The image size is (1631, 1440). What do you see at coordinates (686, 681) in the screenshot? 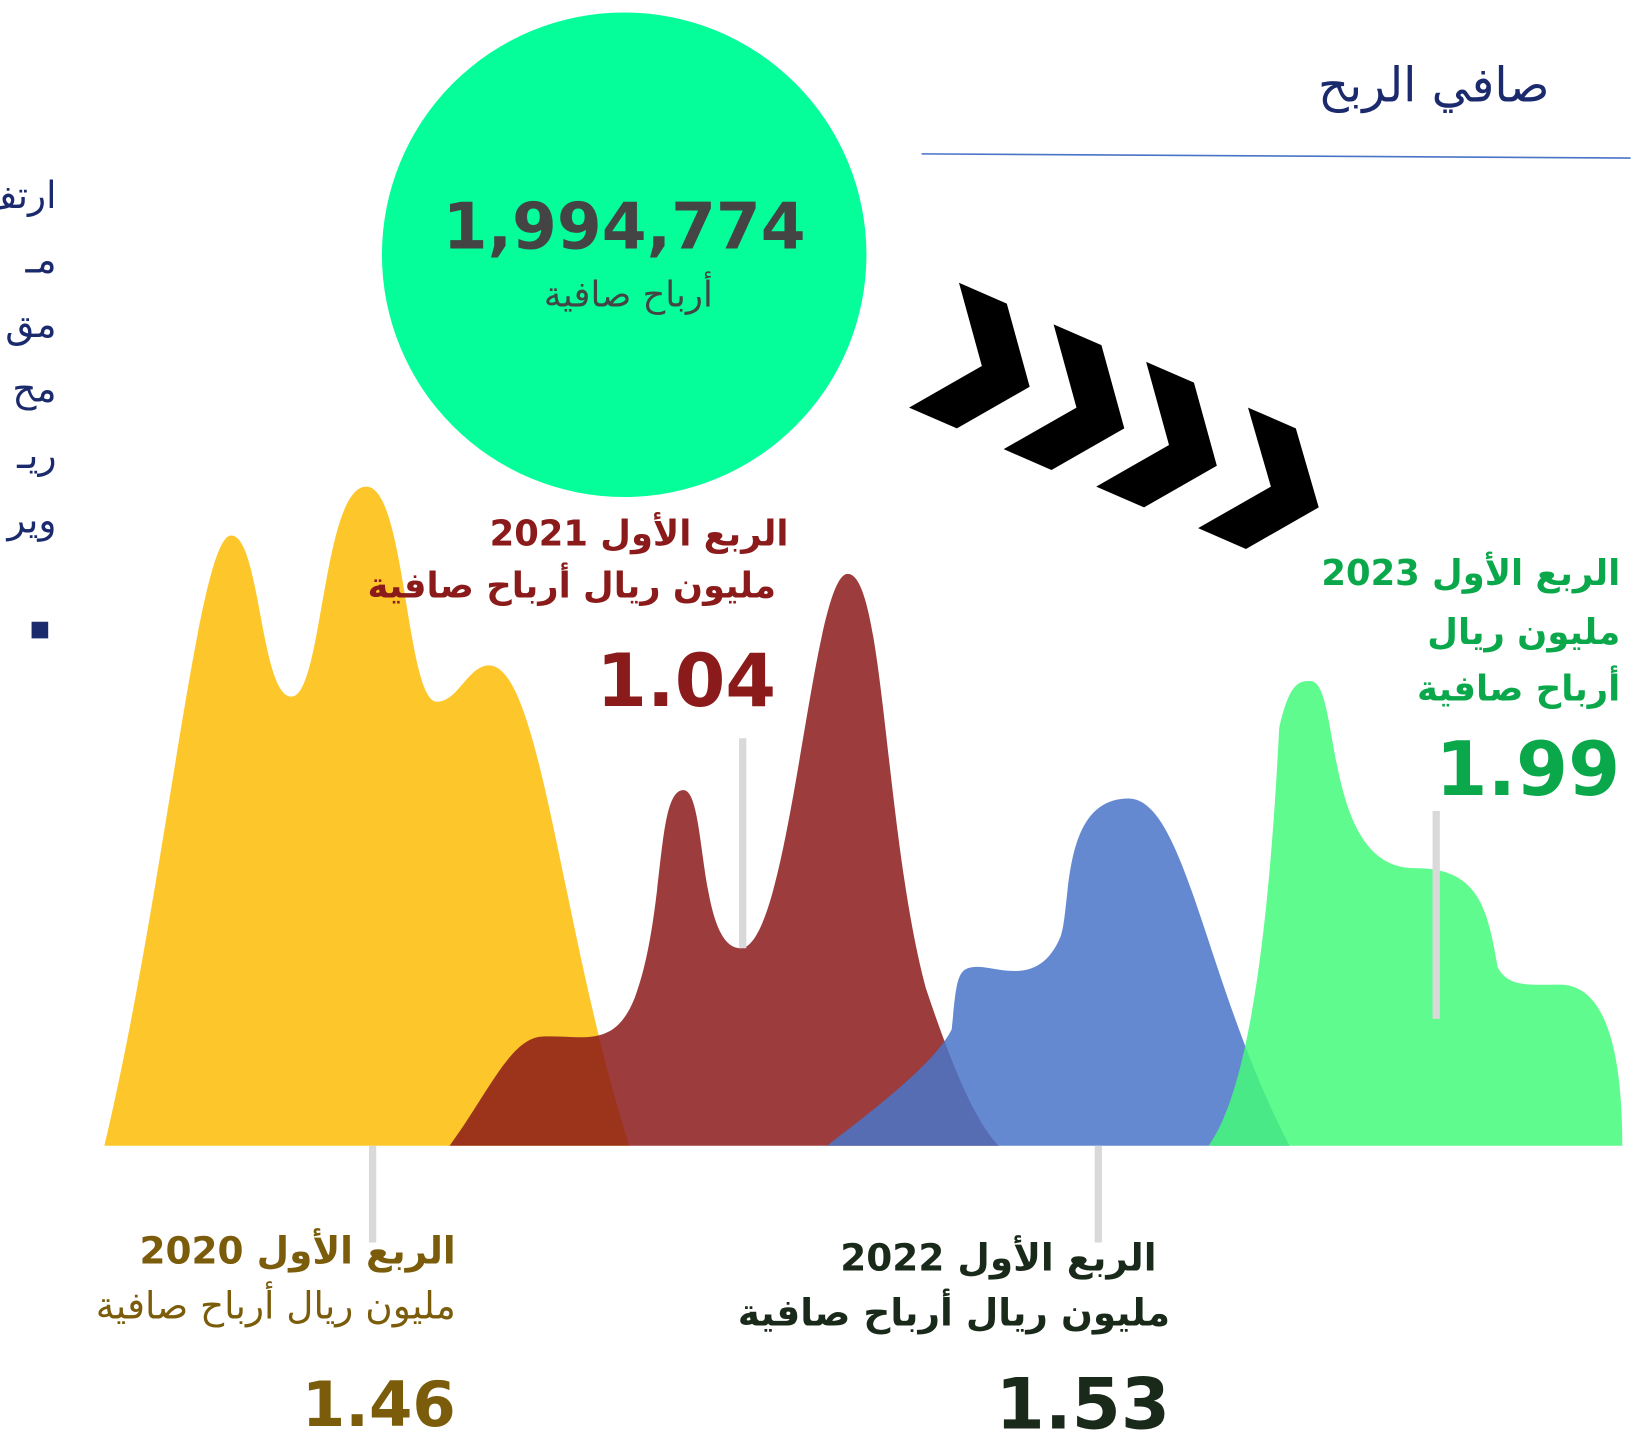
I see `value: 1.04` at bounding box center [686, 681].